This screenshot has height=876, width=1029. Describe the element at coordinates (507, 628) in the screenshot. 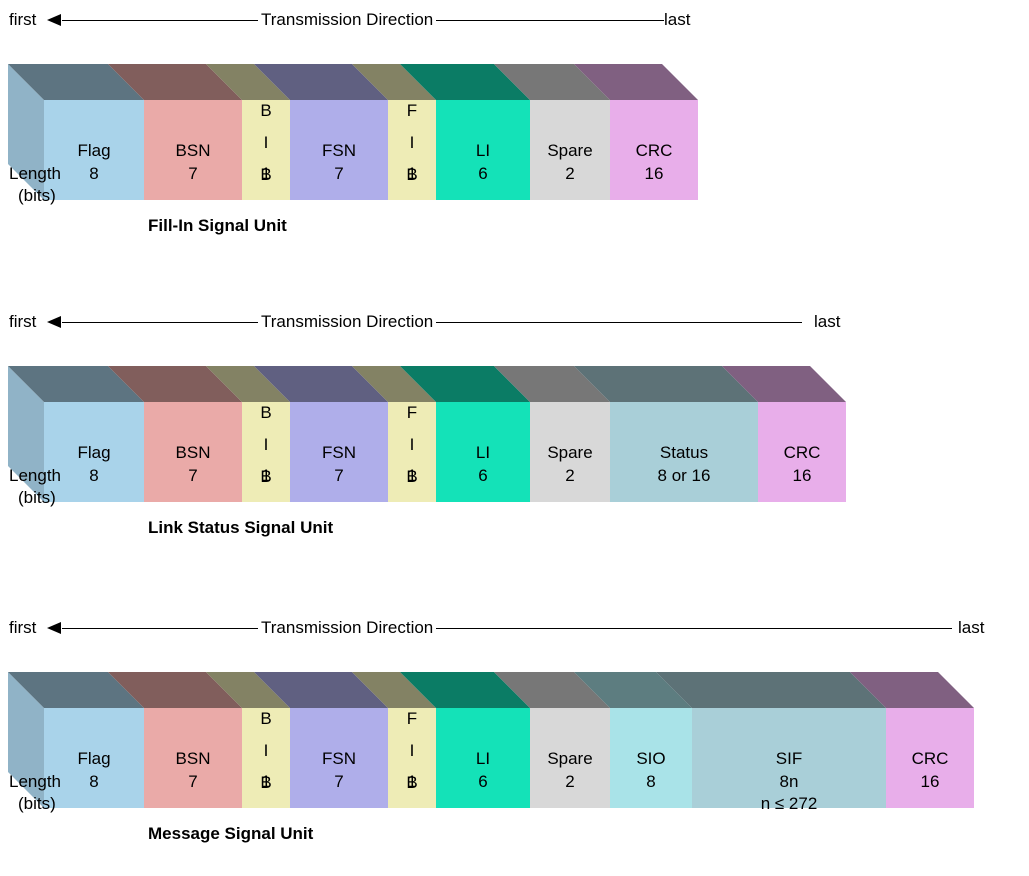

I see `direction-arrow-line` at that location.